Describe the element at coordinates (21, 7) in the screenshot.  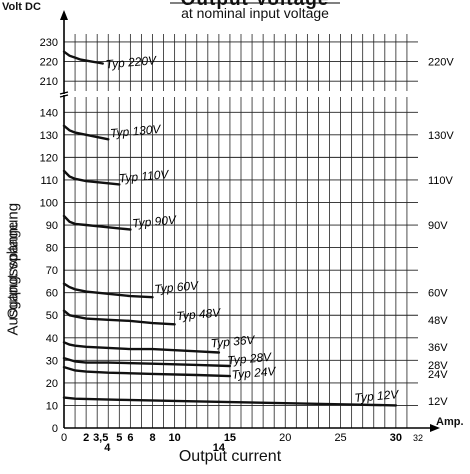
I see `y-unit-label: Volt DC` at that location.